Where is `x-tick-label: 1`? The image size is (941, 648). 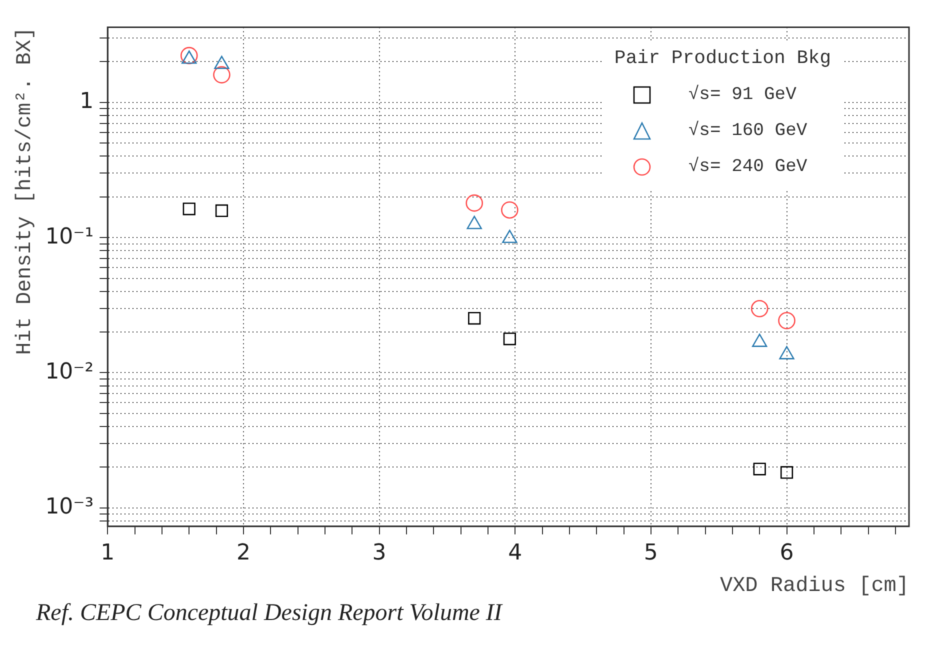 x-tick-label: 1 is located at coordinates (107, 553).